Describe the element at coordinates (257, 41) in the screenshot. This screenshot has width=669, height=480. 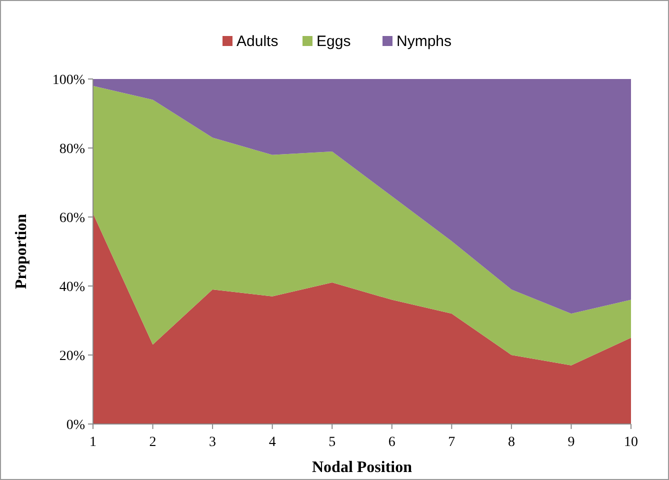
I see `legend-label: Adults` at that location.